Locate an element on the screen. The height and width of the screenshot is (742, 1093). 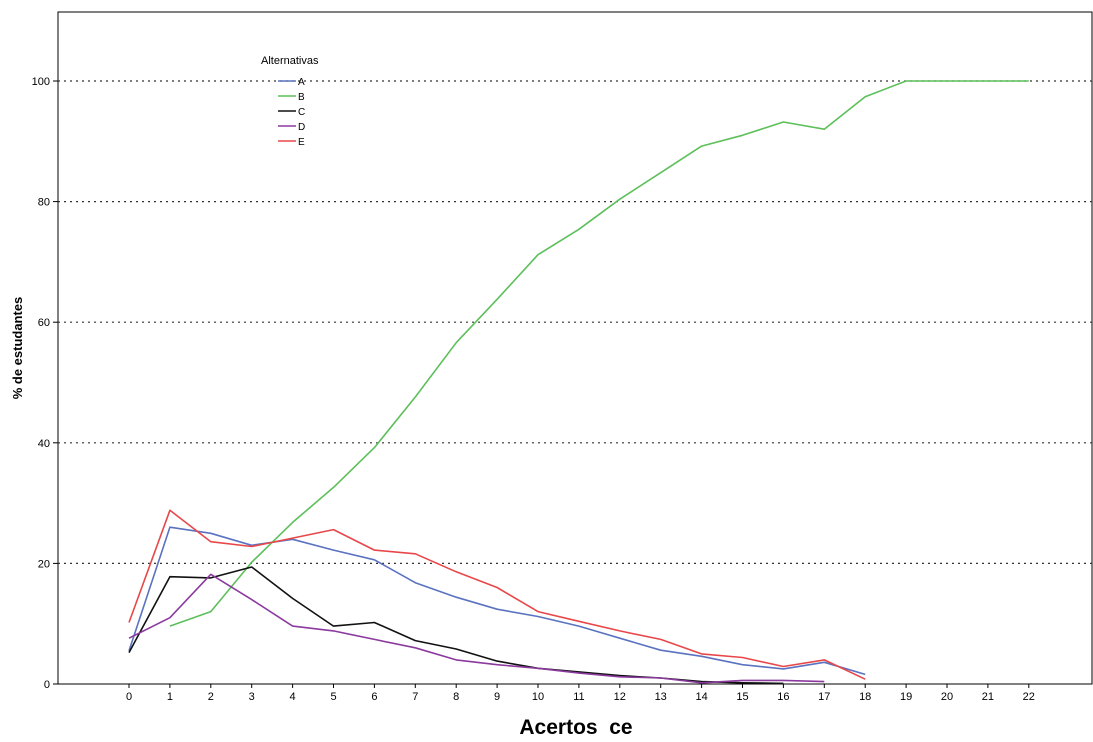
y-axis-ticks: 0 20 40 60 80 100 is located at coordinates (45, 383).